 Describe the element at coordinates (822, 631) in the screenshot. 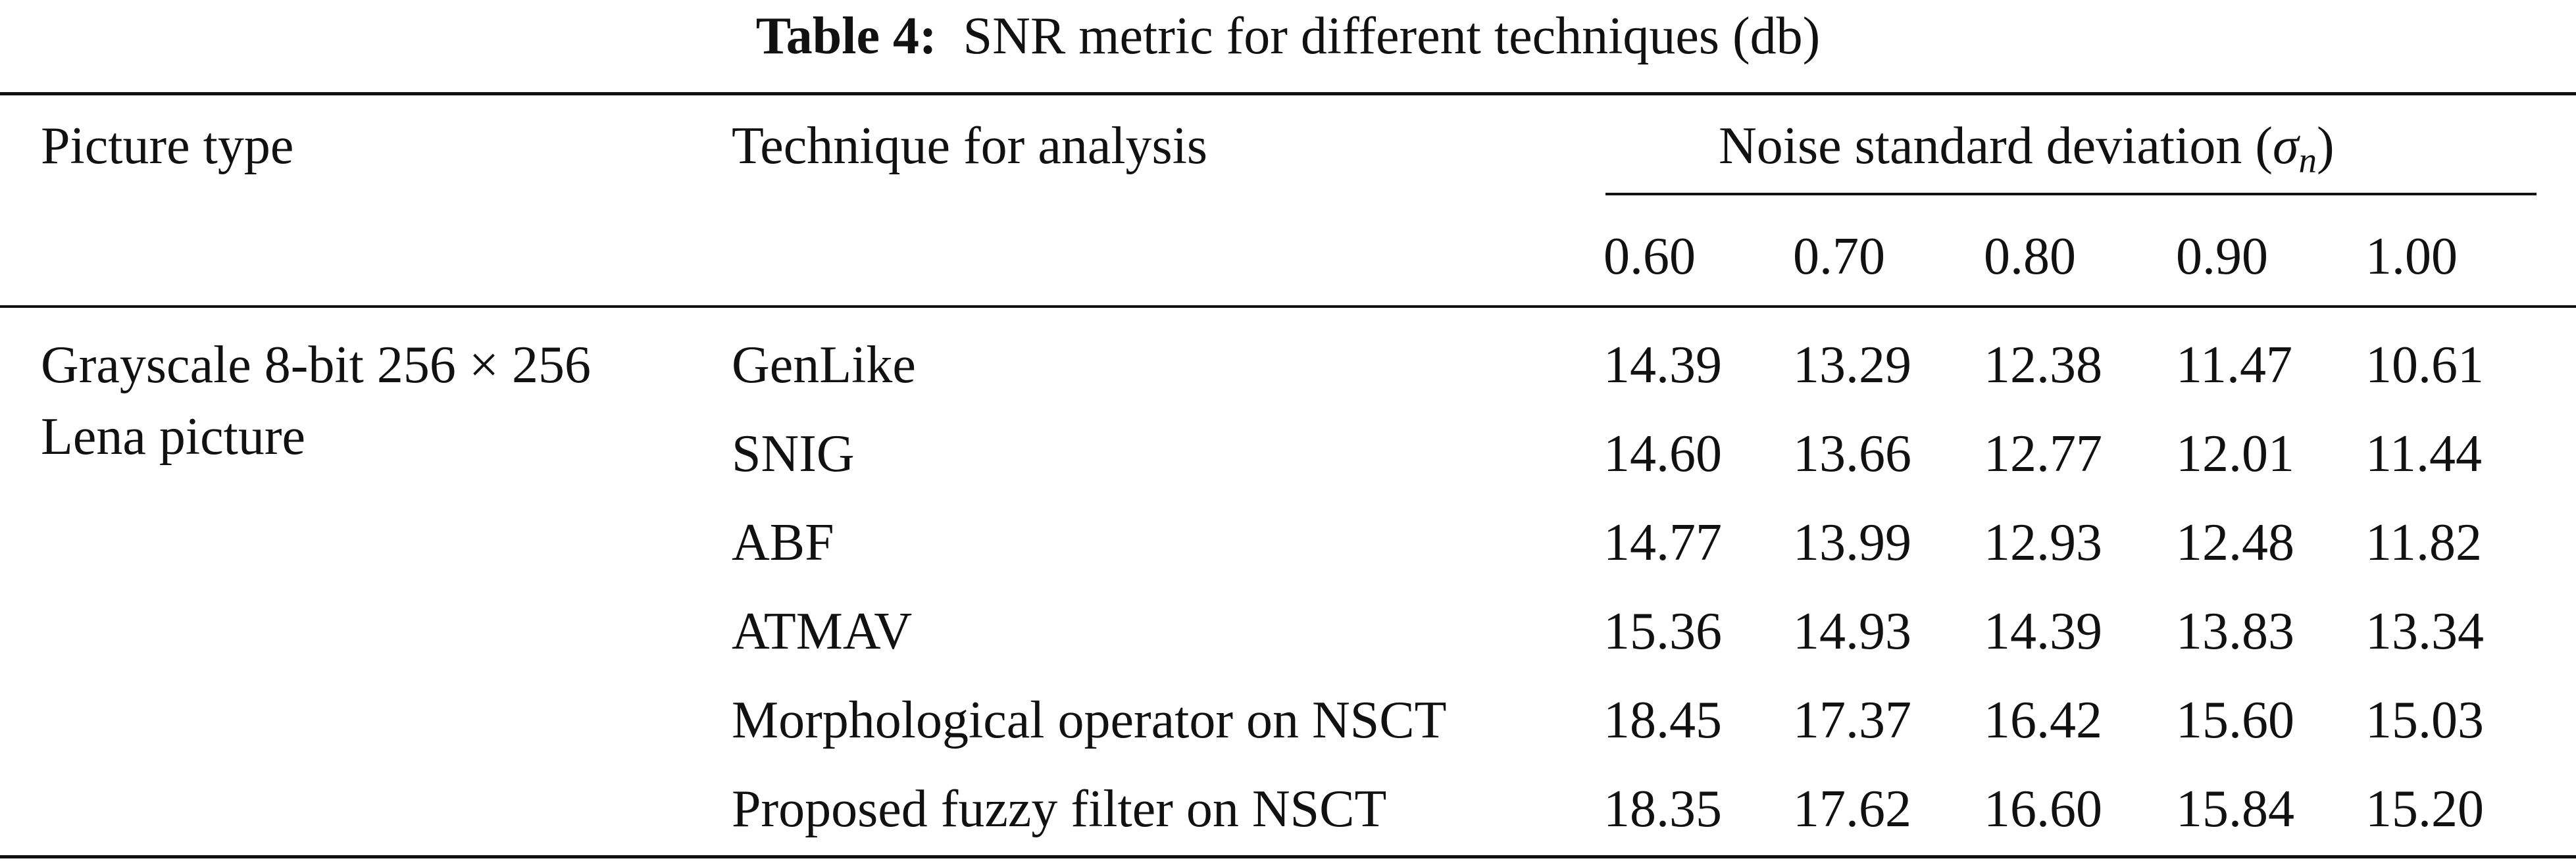

I see `technique-cell: ATMAV` at that location.